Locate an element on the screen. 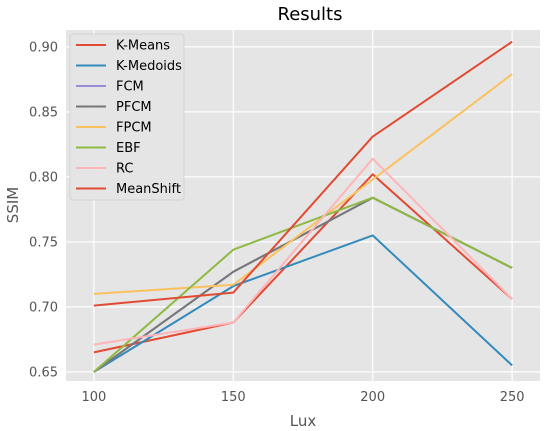 This screenshot has width=550, height=431. x-tick-label: 250 is located at coordinates (512, 397).